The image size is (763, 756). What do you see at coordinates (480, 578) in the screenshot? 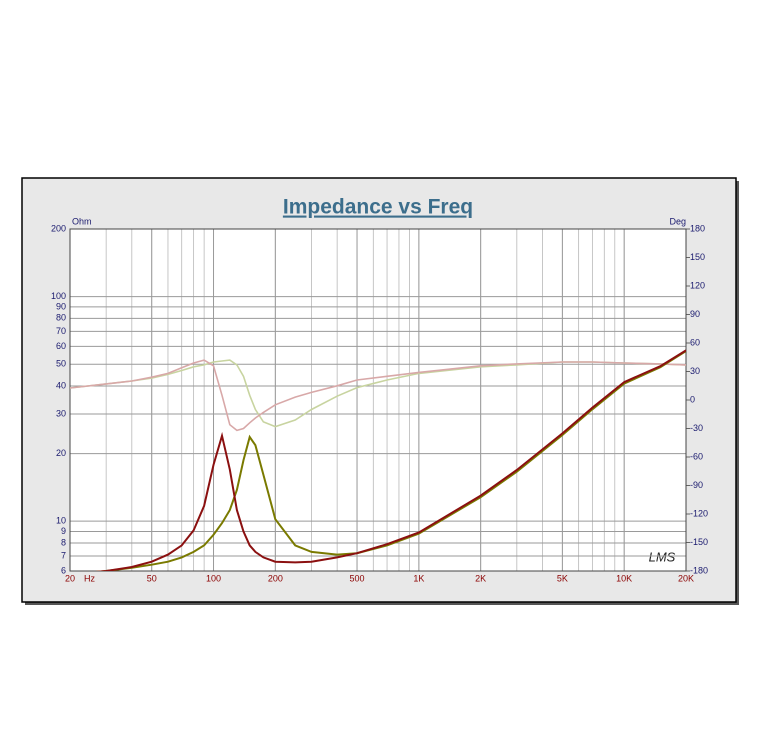
I see `x-tick-label: 2K` at bounding box center [480, 578].